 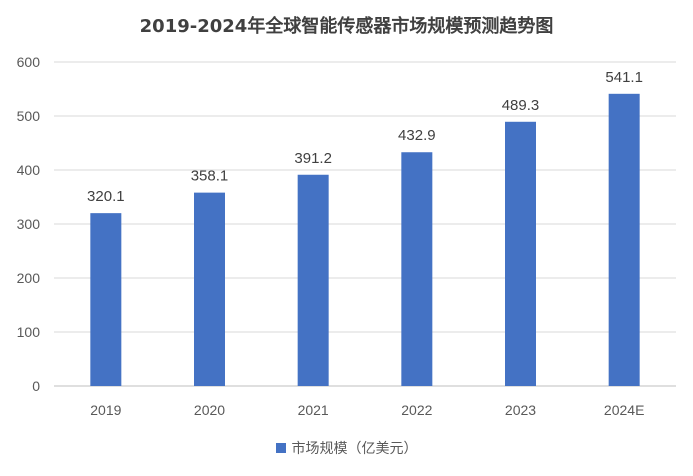 I want to click on chart-title: 2019-2024年全球智能传感器市场规模预测趋势图, so click(x=346, y=26).